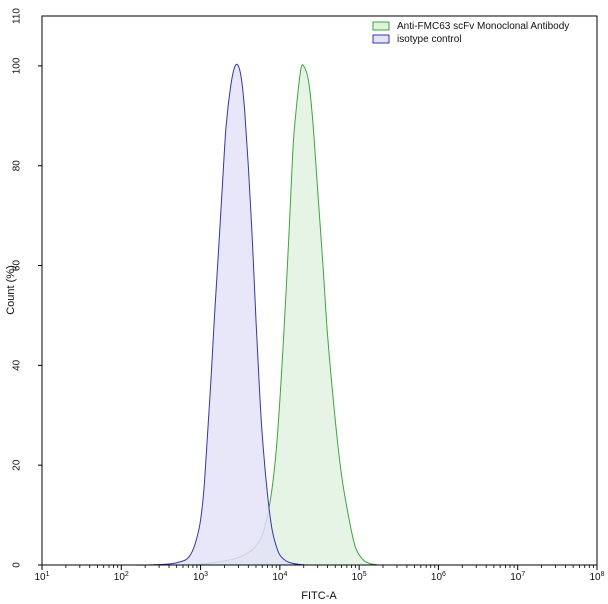 The width and height of the screenshot is (608, 604). Describe the element at coordinates (121, 577) in the screenshot. I see `x-tick-label: 10²` at that location.